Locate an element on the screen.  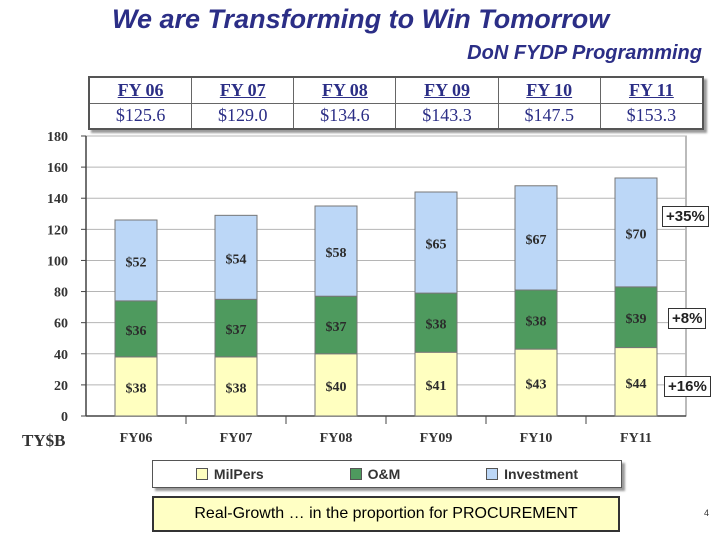
x-tick-label: FY11 is located at coordinates (636, 438).